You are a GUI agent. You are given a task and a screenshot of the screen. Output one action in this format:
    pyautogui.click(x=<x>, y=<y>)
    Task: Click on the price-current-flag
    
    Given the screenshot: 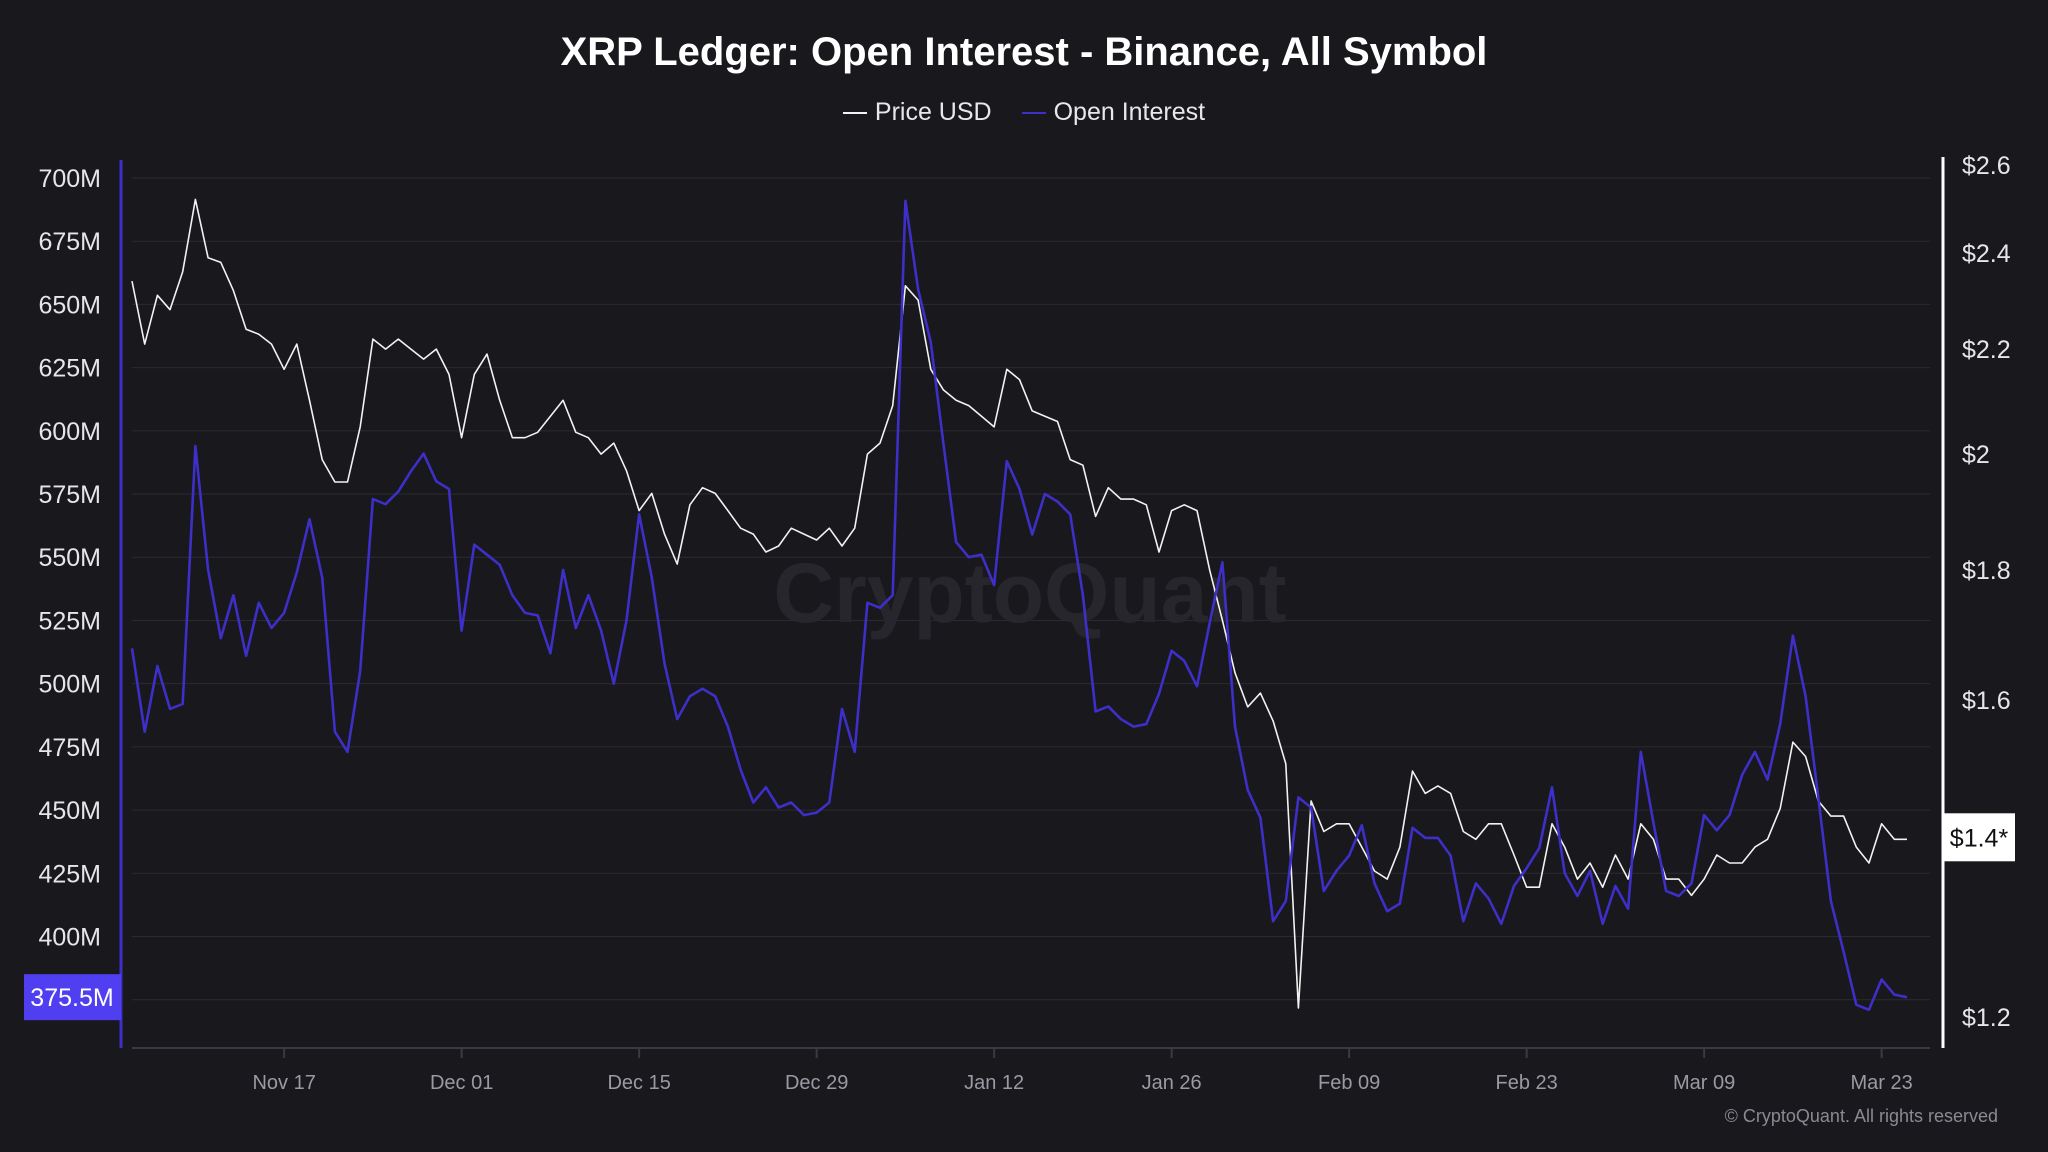 What is the action you would take?
    pyautogui.click(x=1979, y=837)
    